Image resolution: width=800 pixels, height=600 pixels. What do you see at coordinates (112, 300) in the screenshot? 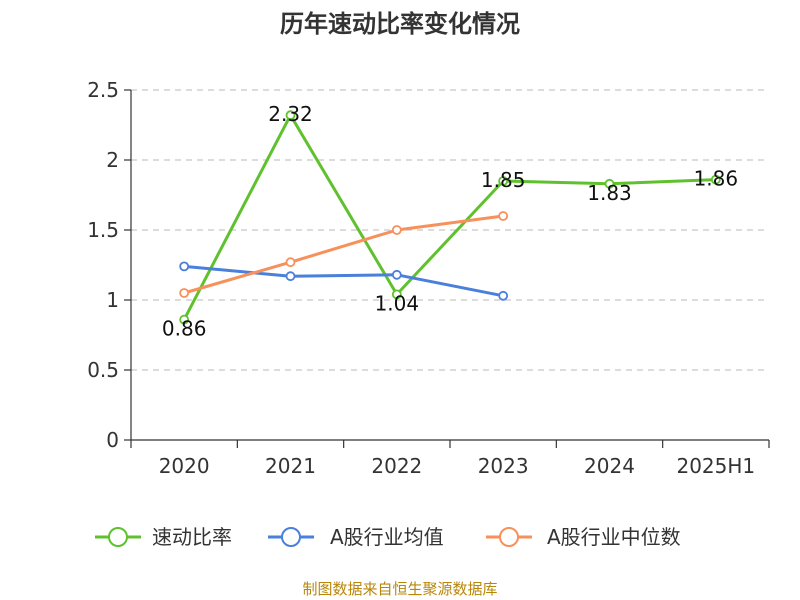
I see `y-tick-label: 1` at bounding box center [112, 300].